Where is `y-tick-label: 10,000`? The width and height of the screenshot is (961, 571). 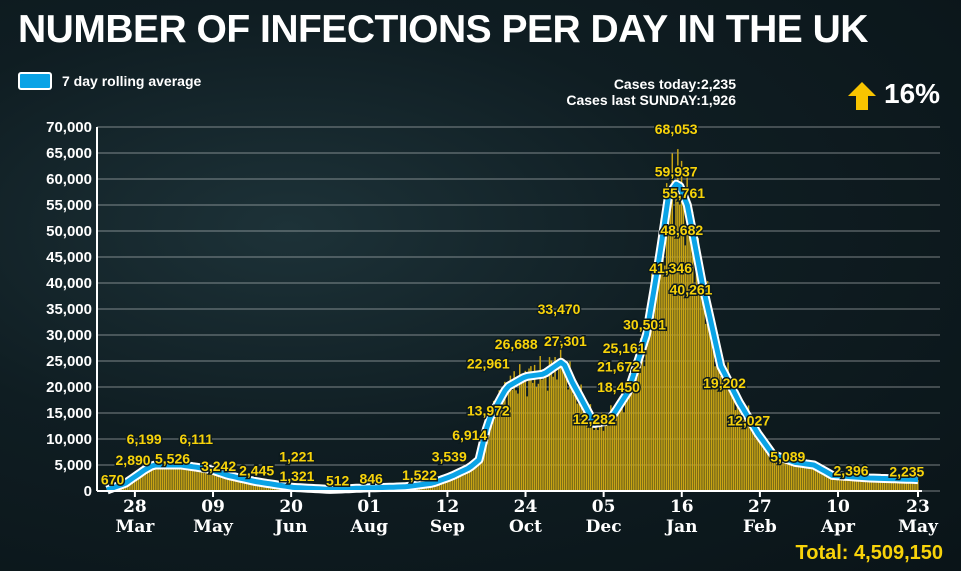 y-tick-label: 10,000 is located at coordinates (69, 439).